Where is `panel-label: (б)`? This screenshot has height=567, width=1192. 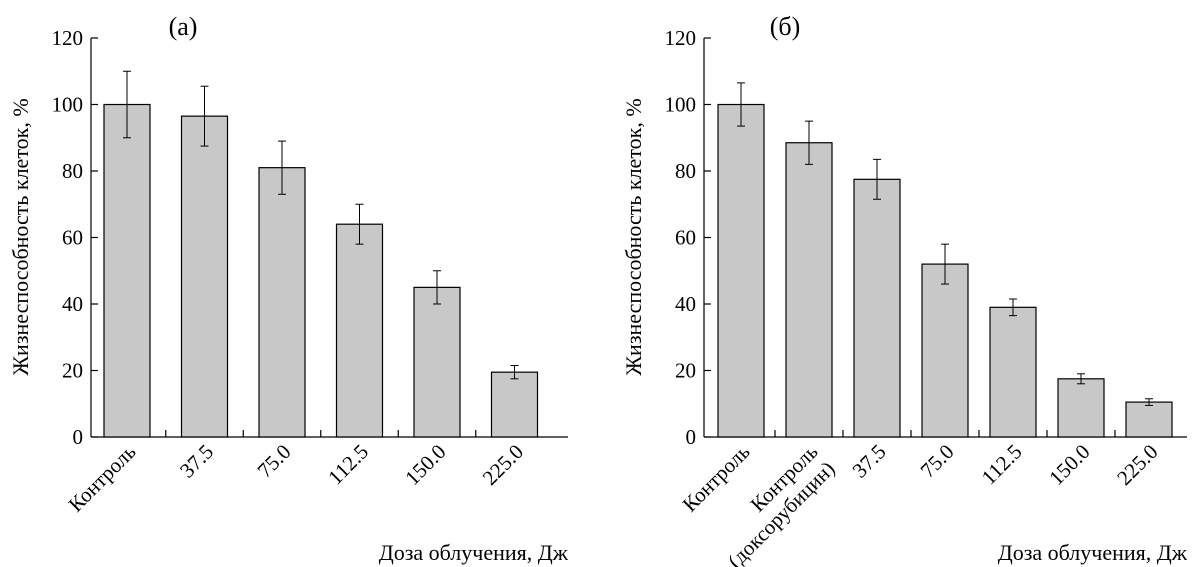
panel-label: (б) is located at coordinates (785, 26).